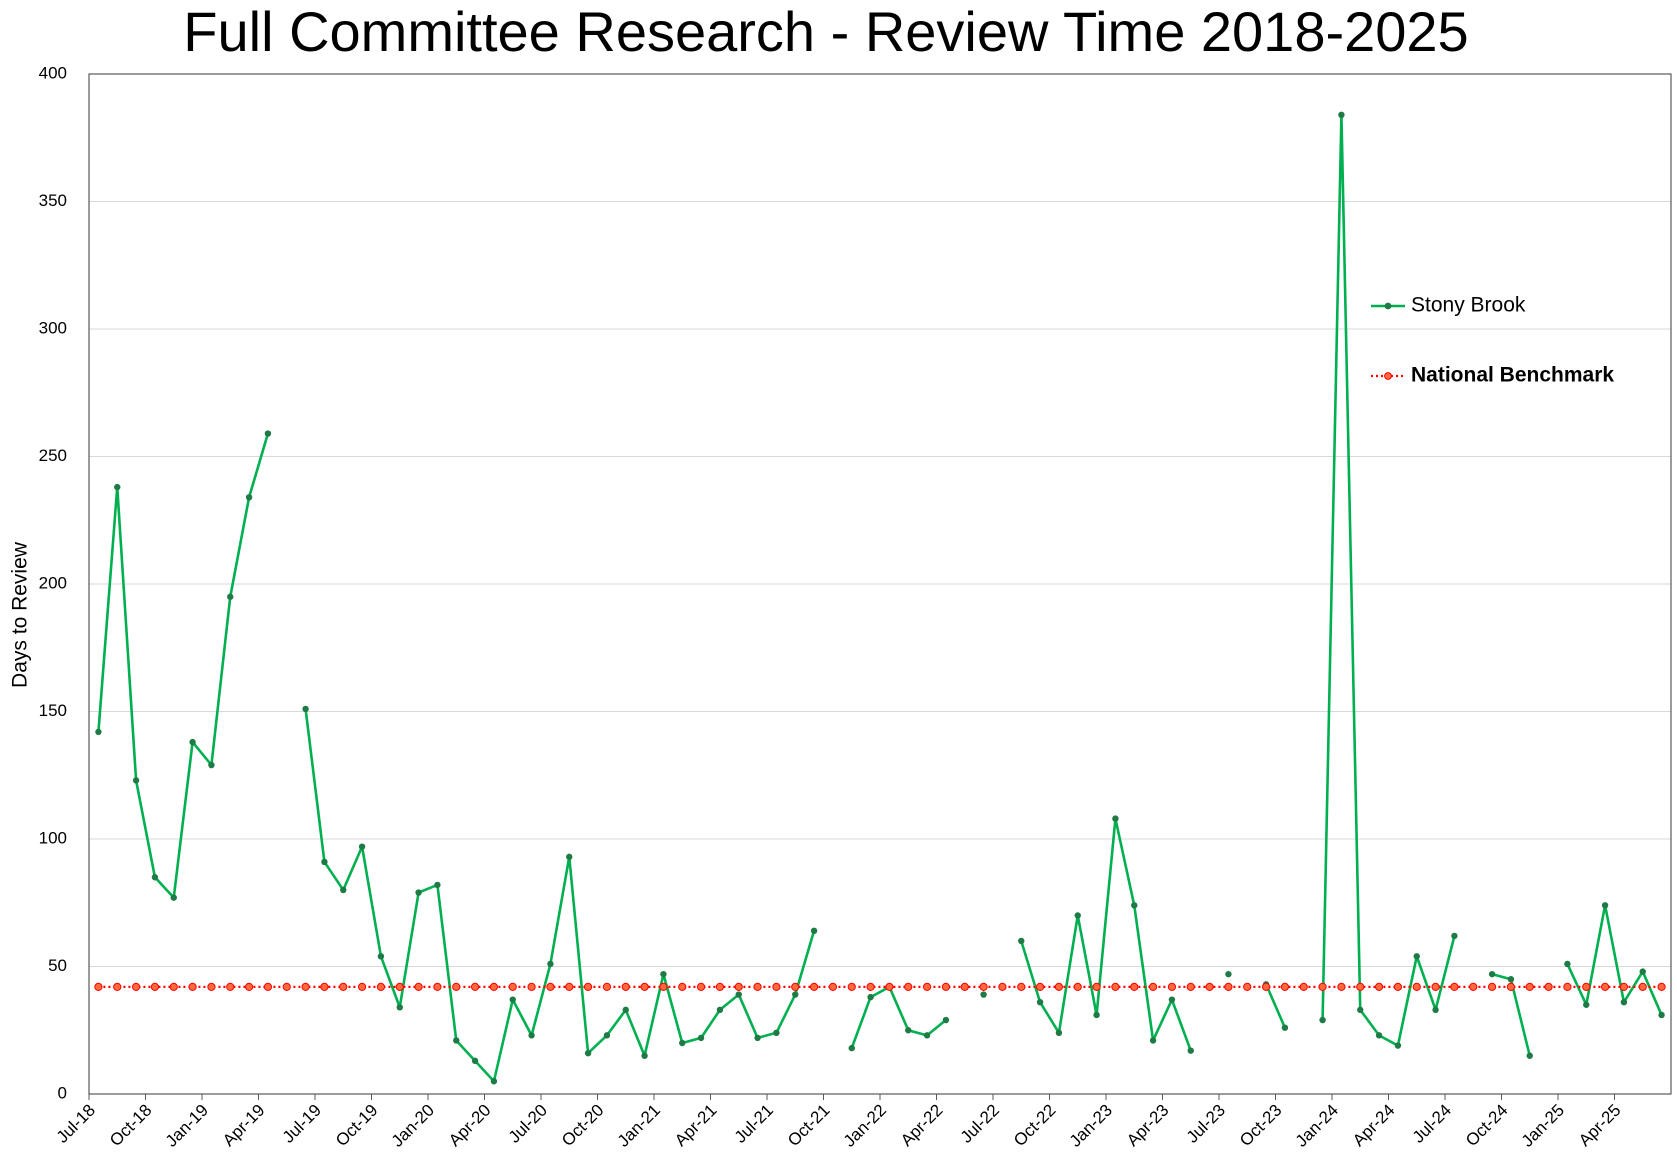 Image resolution: width=1677 pixels, height=1171 pixels. What do you see at coordinates (1600, 1126) in the screenshot?
I see `x-tick-label: Apr-25` at bounding box center [1600, 1126].